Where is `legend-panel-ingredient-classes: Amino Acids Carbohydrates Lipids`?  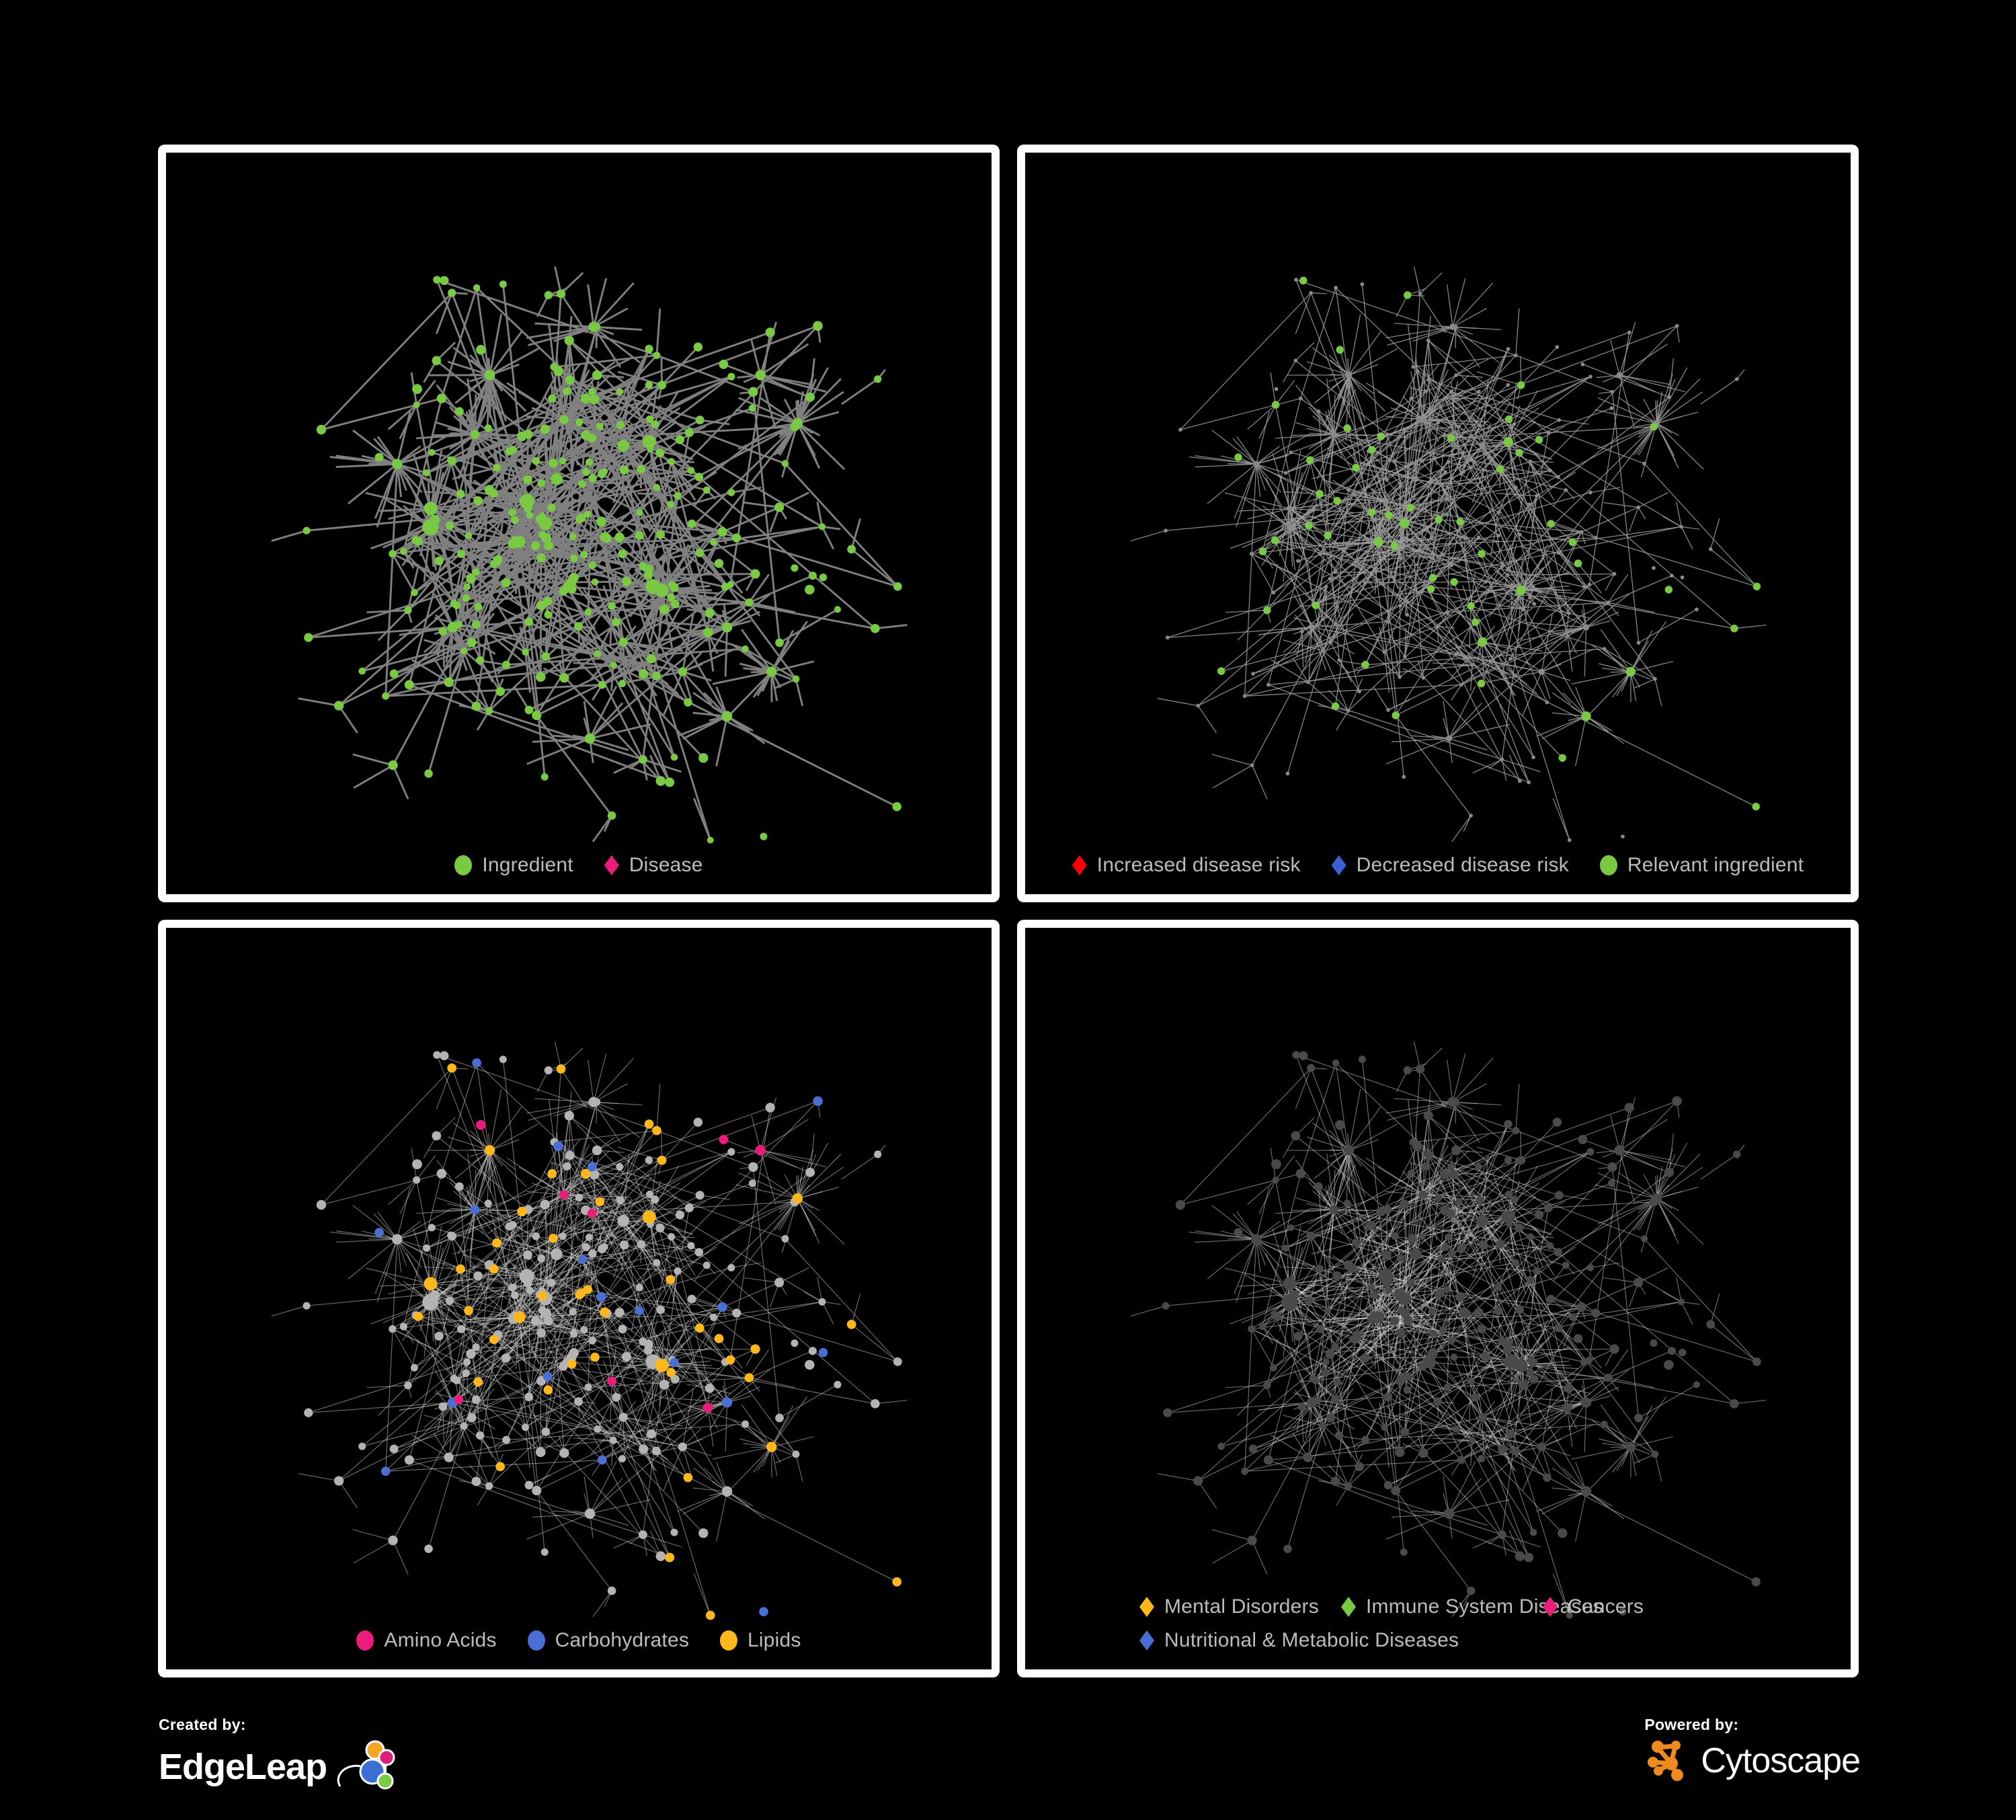 legend-panel-ingredient-classes: Amino Acids Carbohydrates Lipids is located at coordinates (579, 1640).